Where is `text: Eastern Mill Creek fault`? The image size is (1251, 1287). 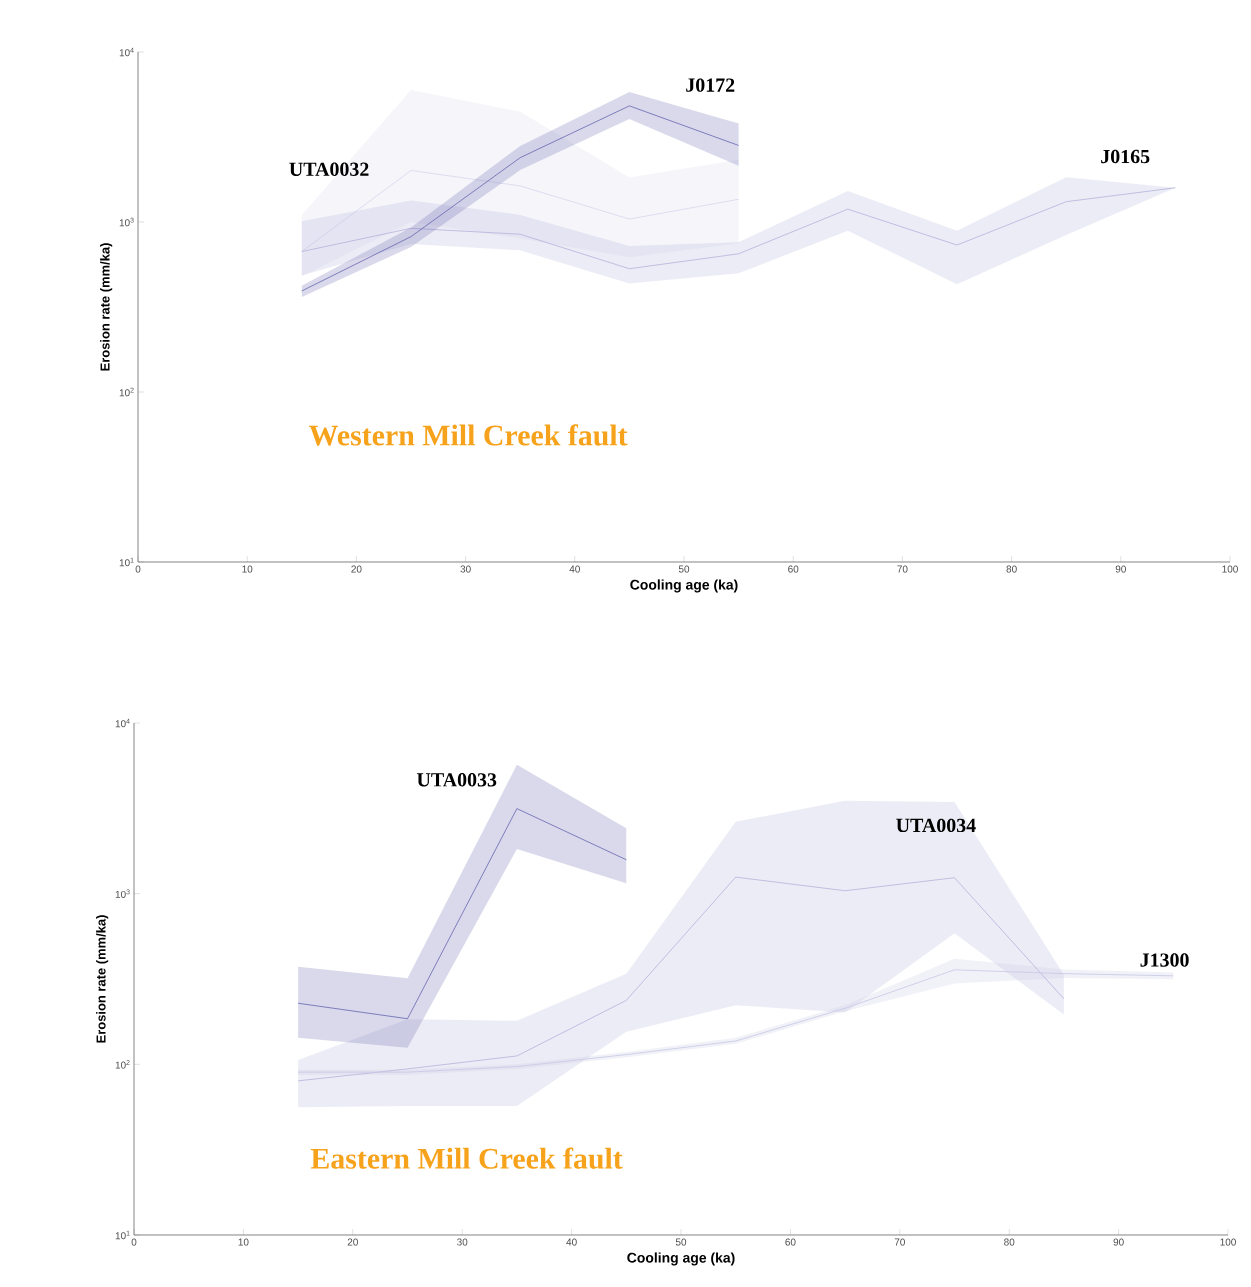
text: Eastern Mill Creek fault is located at coordinates (466, 1158).